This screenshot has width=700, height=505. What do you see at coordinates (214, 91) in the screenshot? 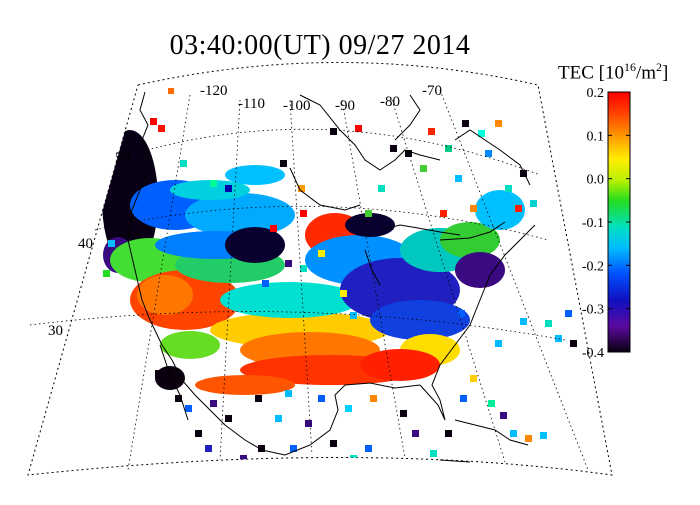
I see `lon-label-120: -120` at bounding box center [214, 91].